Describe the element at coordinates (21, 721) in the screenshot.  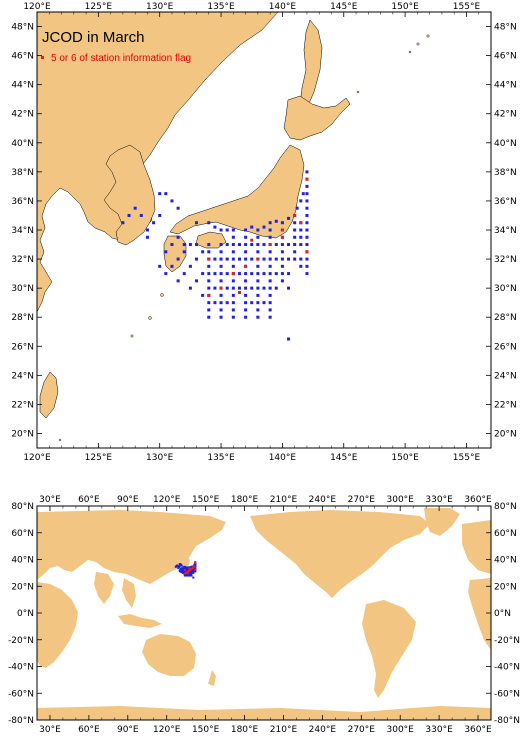
I see `world-lat-label-left: -80°N` at that location.